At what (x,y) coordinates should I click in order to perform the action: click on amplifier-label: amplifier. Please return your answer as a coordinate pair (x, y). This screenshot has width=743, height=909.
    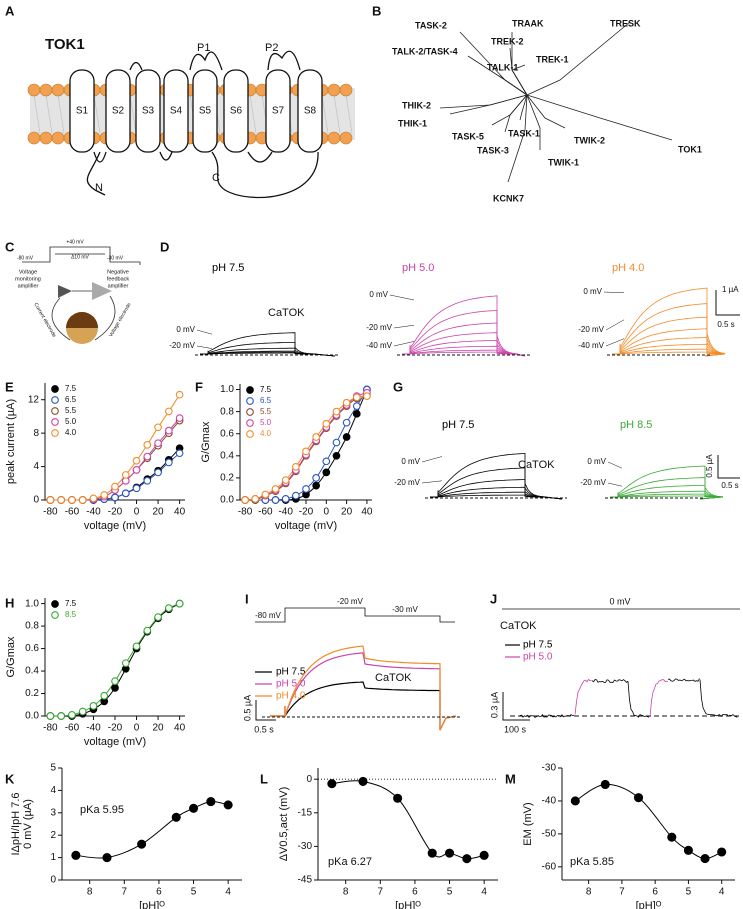
    Looking at the image, I should click on (118, 286).